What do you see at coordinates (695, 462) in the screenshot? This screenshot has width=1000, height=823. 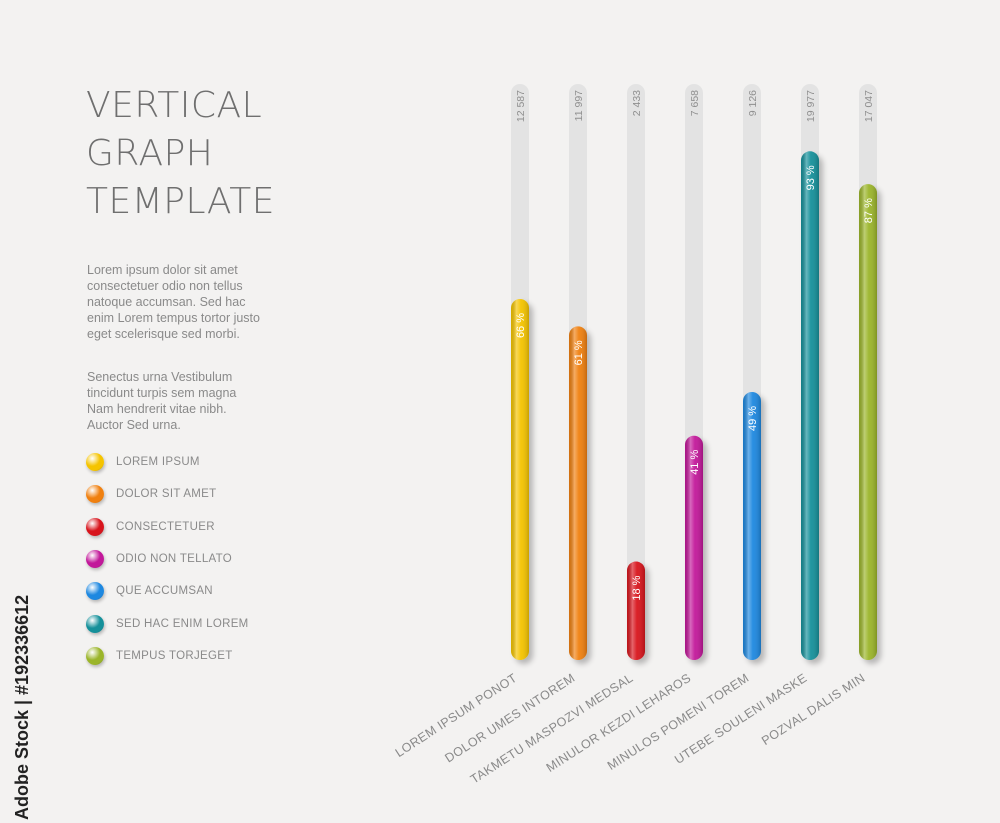 I see `bar-percent-label: 41 %` at bounding box center [695, 462].